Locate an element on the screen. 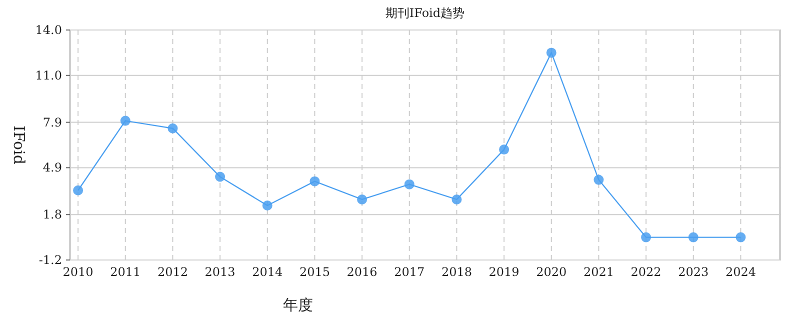 This screenshot has height=330, width=790. x-tick-label: 2013 is located at coordinates (220, 272).